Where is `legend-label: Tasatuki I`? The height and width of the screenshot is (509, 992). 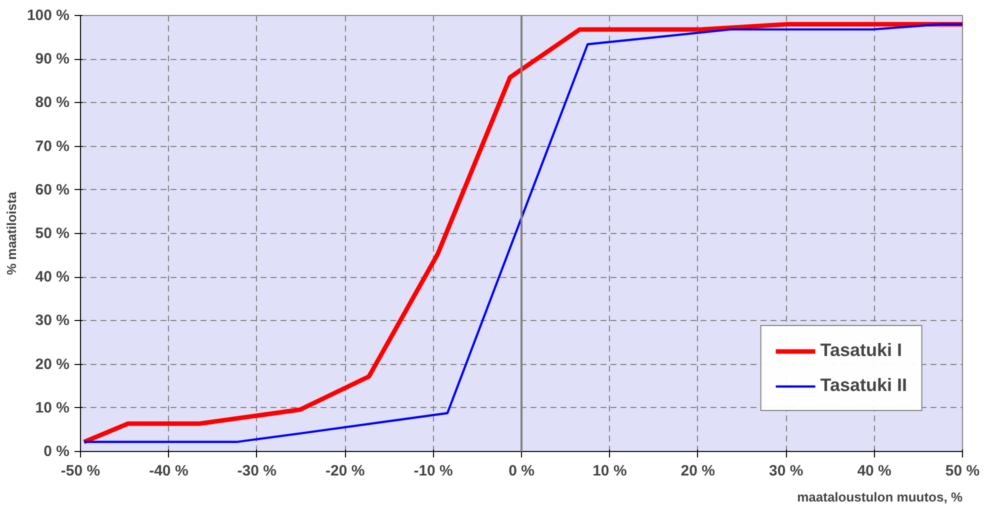
legend-label: Tasatuki I is located at coordinates (861, 350).